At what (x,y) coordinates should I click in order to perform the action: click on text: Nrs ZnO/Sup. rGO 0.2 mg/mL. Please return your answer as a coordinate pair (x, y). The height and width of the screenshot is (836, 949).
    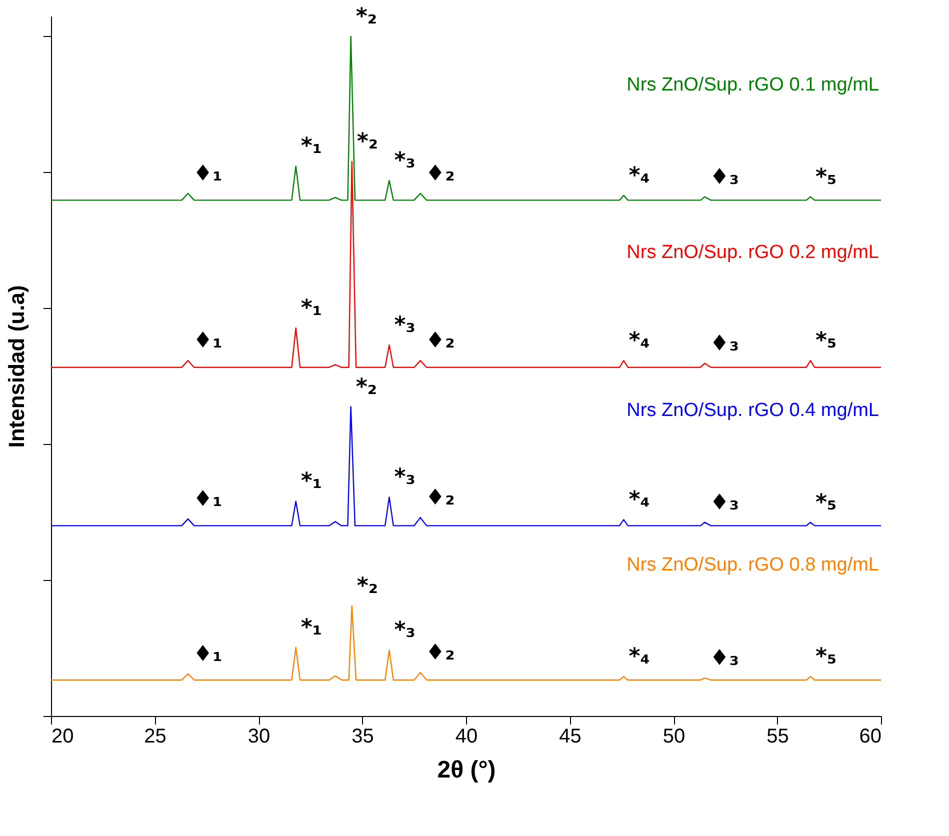
    Looking at the image, I should click on (752, 252).